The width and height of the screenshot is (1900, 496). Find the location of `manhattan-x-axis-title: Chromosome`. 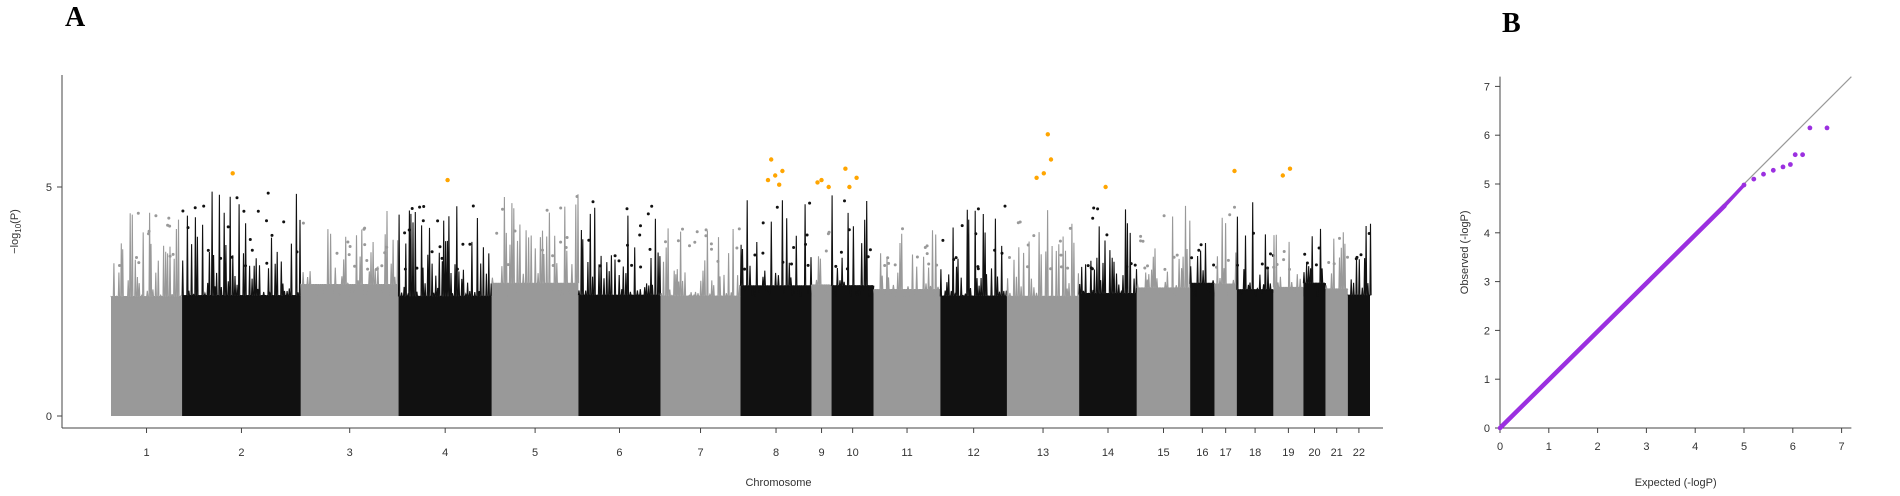

manhattan-x-axis-title: Chromosome is located at coordinates (778, 483).